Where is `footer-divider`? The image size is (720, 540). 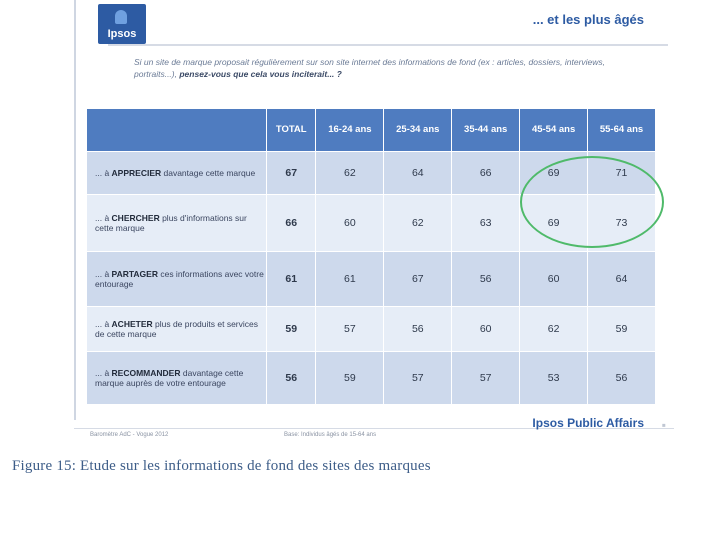
footer-divider is located at coordinates (374, 428).